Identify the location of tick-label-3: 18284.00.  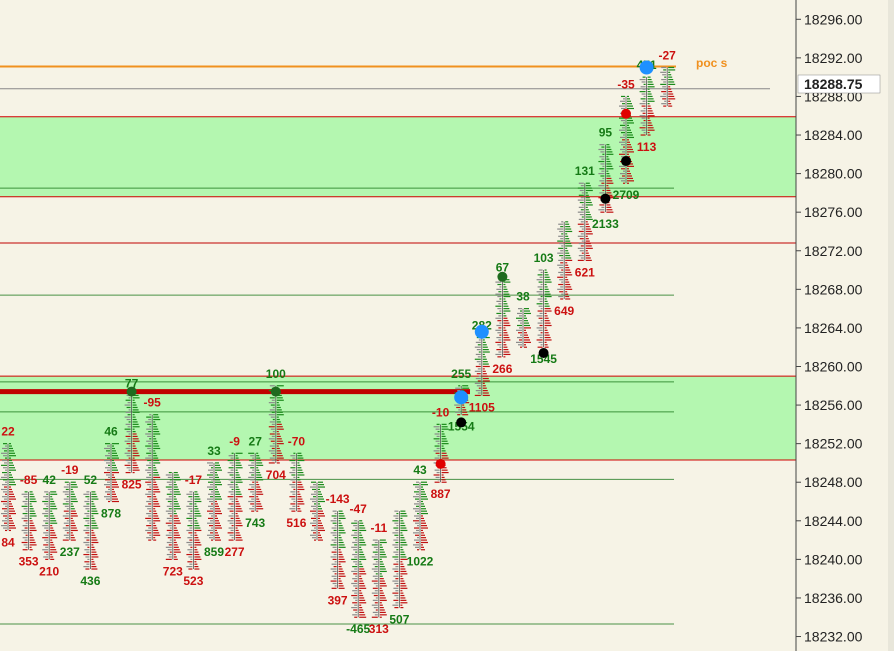
(833, 135).